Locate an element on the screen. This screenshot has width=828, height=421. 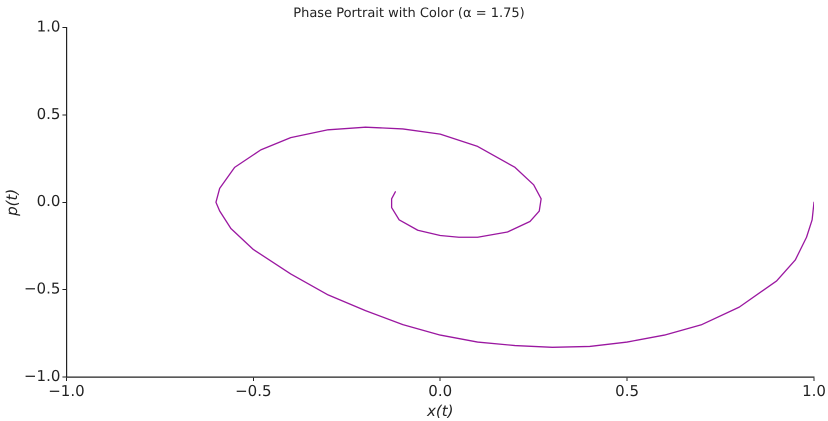
x-tick-label: 1.0 is located at coordinates (814, 391).